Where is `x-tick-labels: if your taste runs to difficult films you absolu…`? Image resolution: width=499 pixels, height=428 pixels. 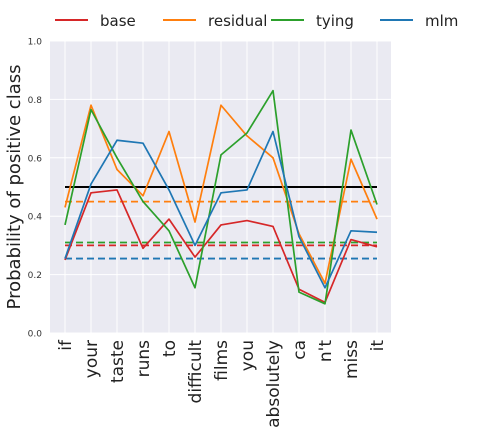 x-tick-labels: if your taste runs to difficult films you absolu… is located at coordinates (222, 383).